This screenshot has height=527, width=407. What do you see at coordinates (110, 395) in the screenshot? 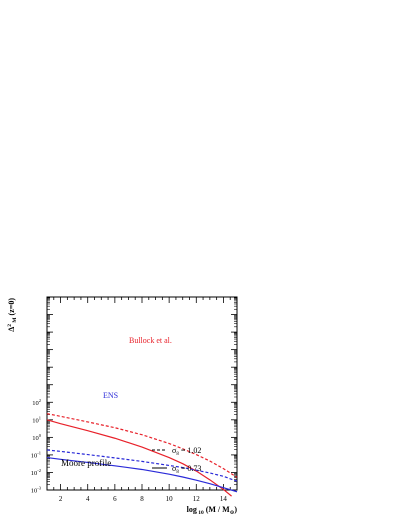
I see `annotation-ens: ENS` at bounding box center [110, 395].